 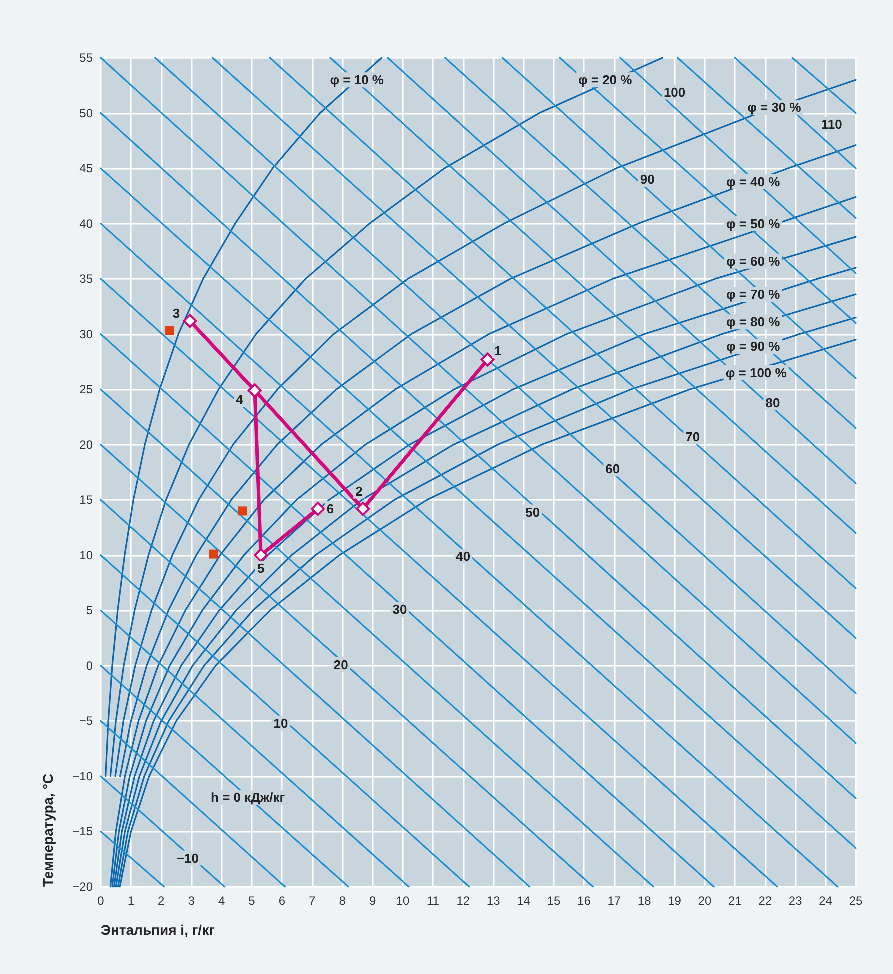 I want to click on annotation: 90, so click(x=647, y=180).